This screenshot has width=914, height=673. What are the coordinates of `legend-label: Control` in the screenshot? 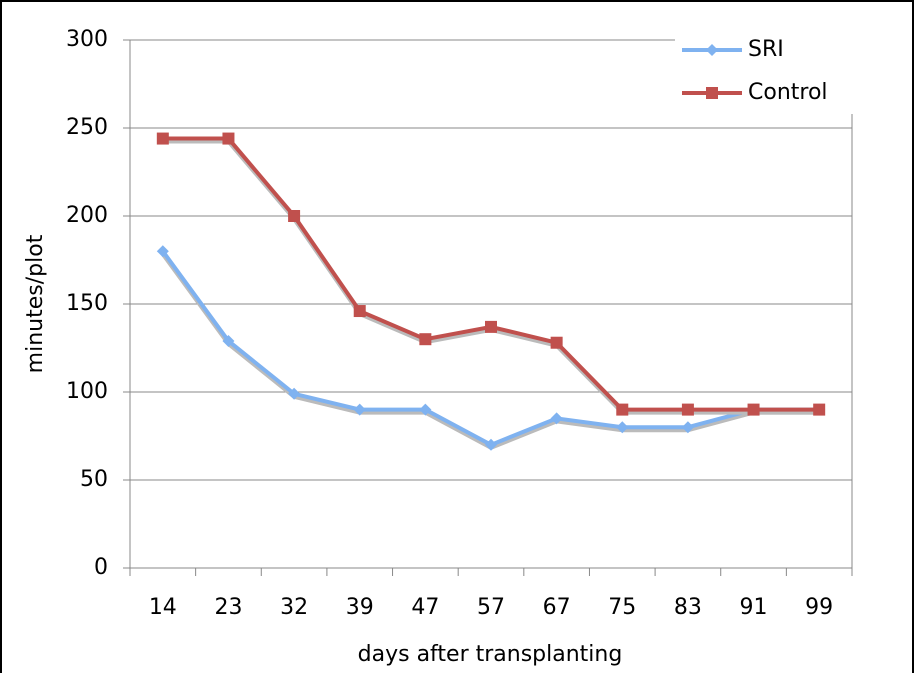 It's located at (788, 92).